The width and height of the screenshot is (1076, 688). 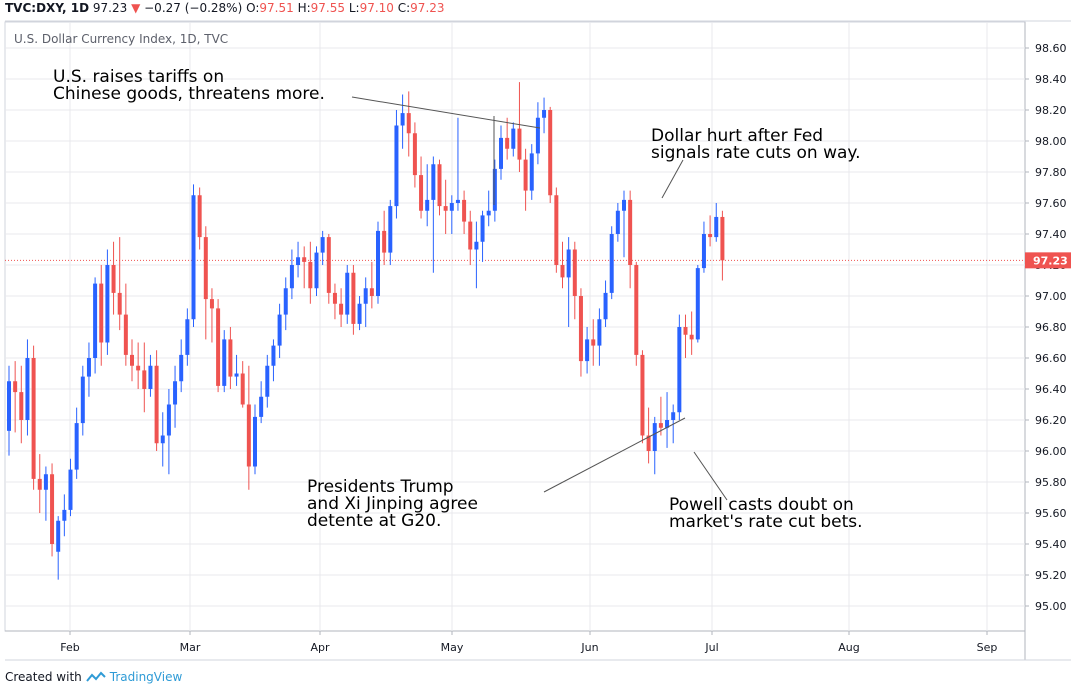 What do you see at coordinates (404, 8) in the screenshot?
I see `close-label: C:` at bounding box center [404, 8].